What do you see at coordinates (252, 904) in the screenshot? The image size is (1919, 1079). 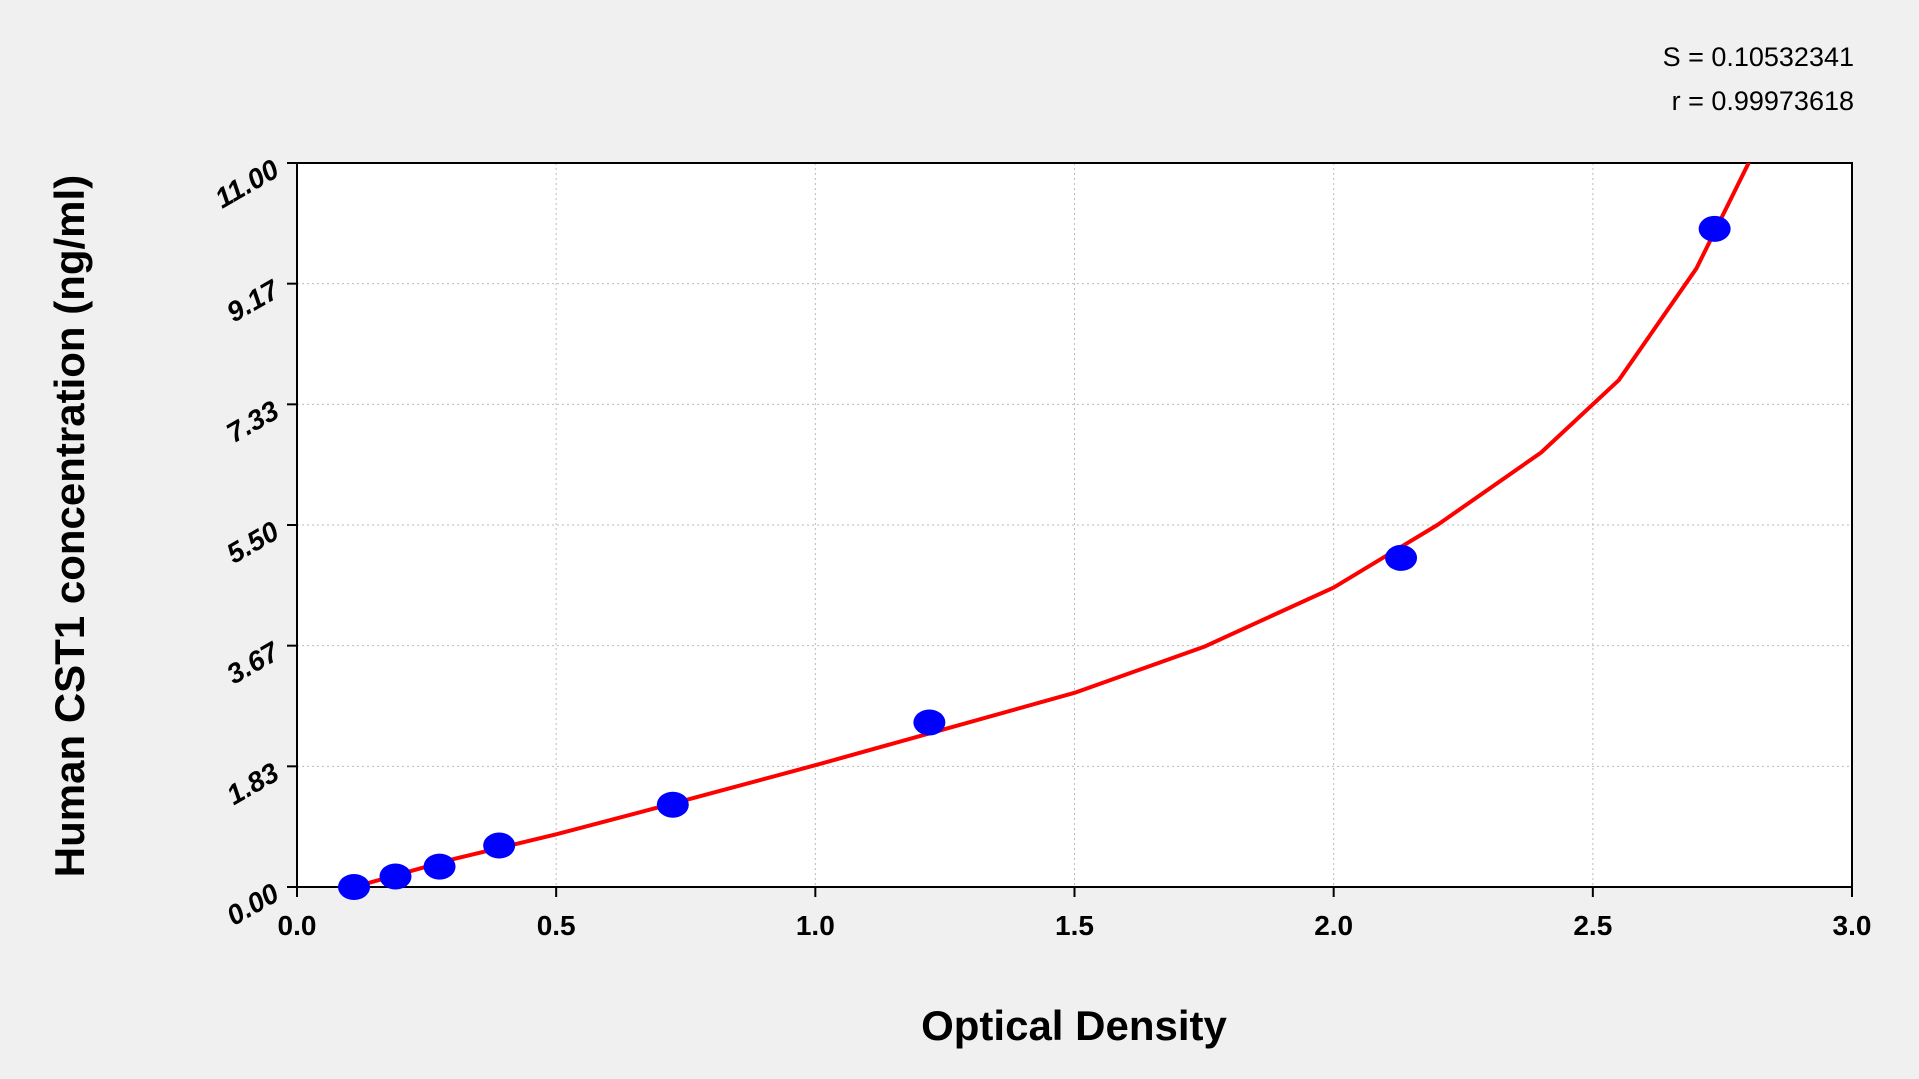 I see `y-tick-label: 0.00` at bounding box center [252, 904].